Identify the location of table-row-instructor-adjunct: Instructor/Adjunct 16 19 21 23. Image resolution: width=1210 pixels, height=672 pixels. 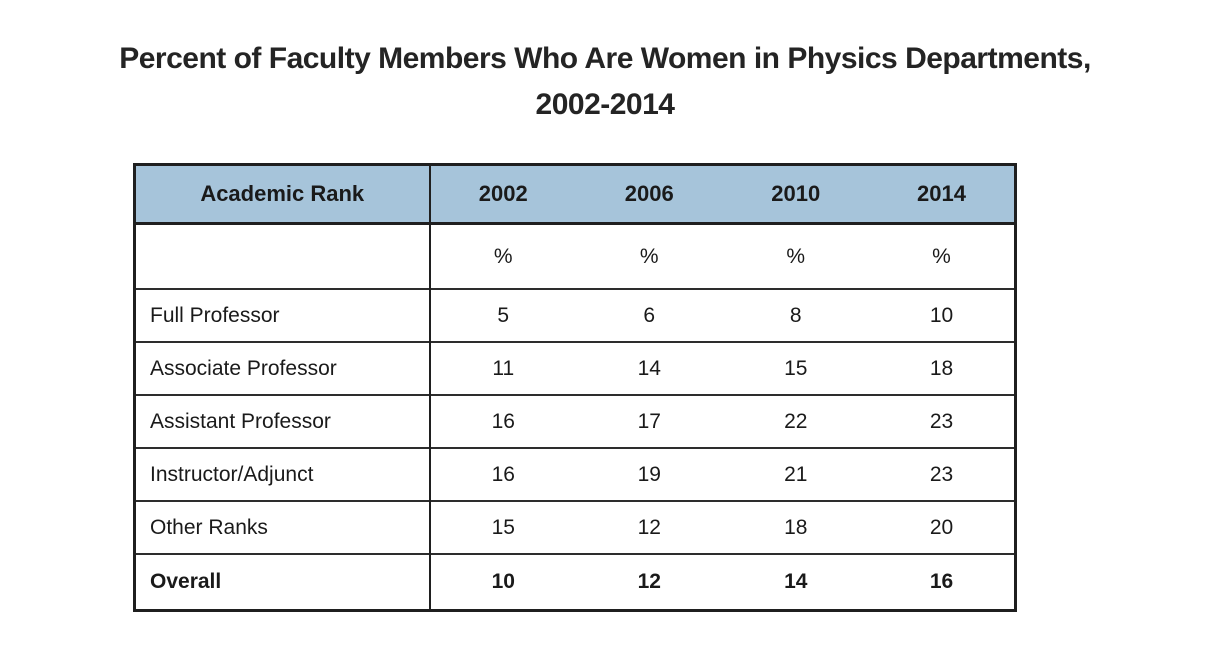
(575, 474).